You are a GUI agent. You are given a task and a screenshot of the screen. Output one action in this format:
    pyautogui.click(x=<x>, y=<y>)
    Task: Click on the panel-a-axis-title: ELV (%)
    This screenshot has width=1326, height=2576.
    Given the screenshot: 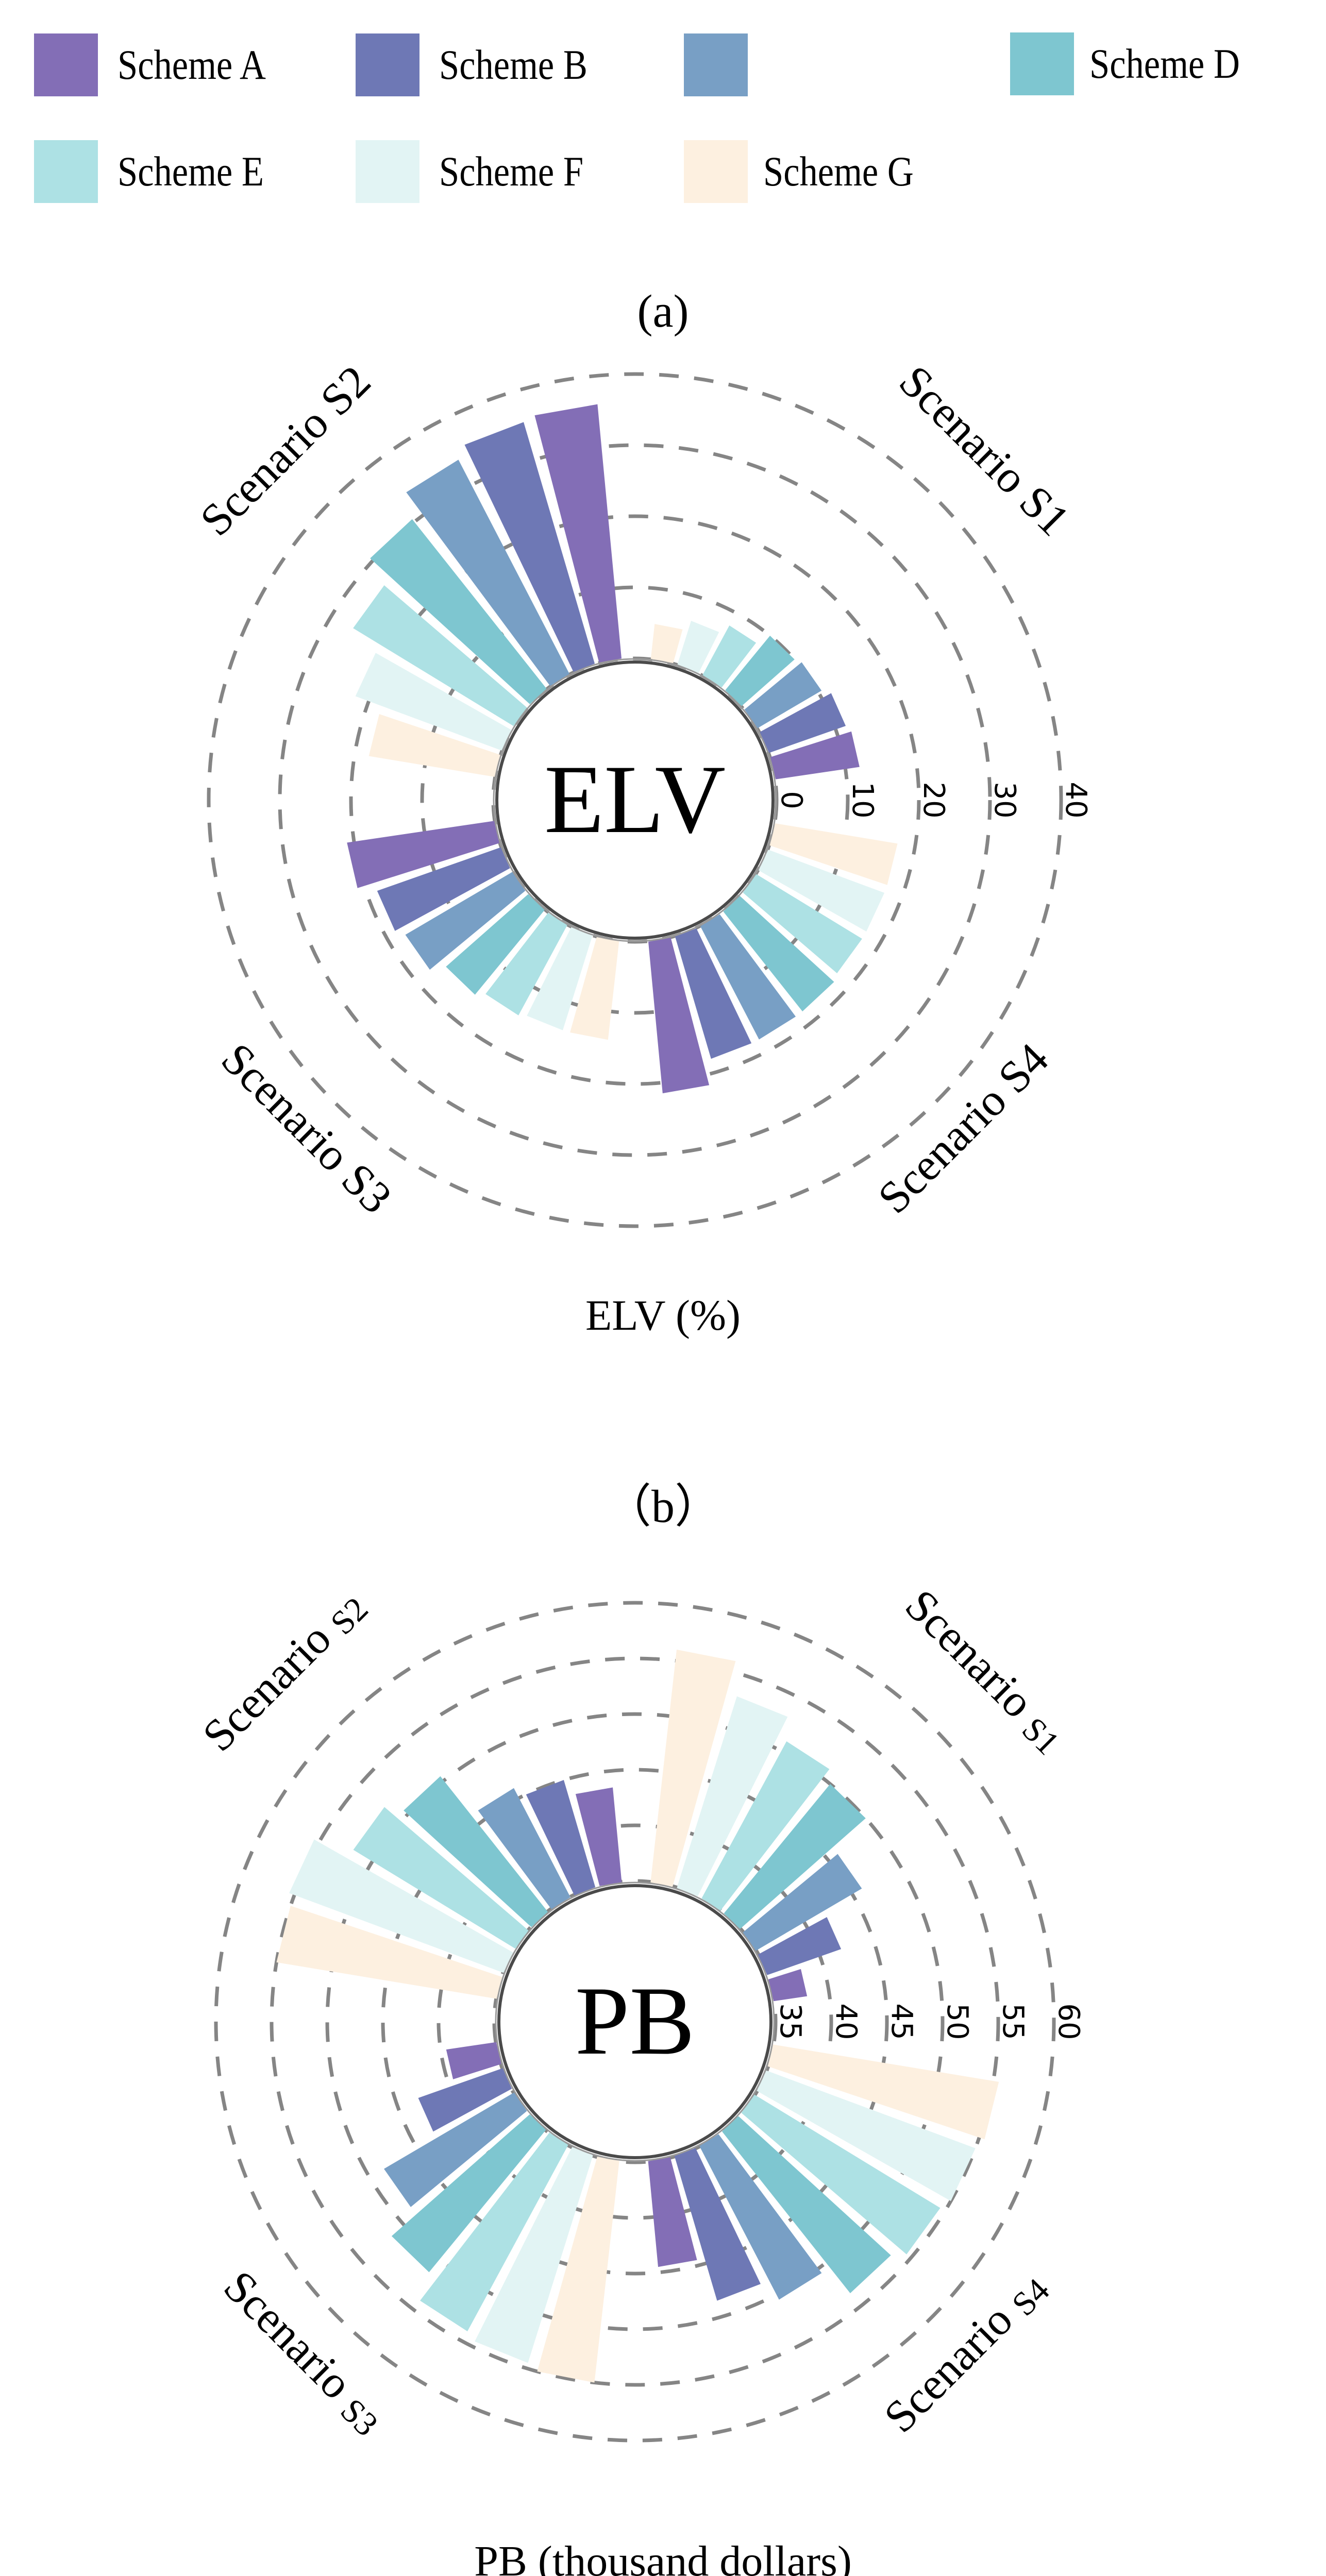 What is the action you would take?
    pyautogui.click(x=663, y=1316)
    